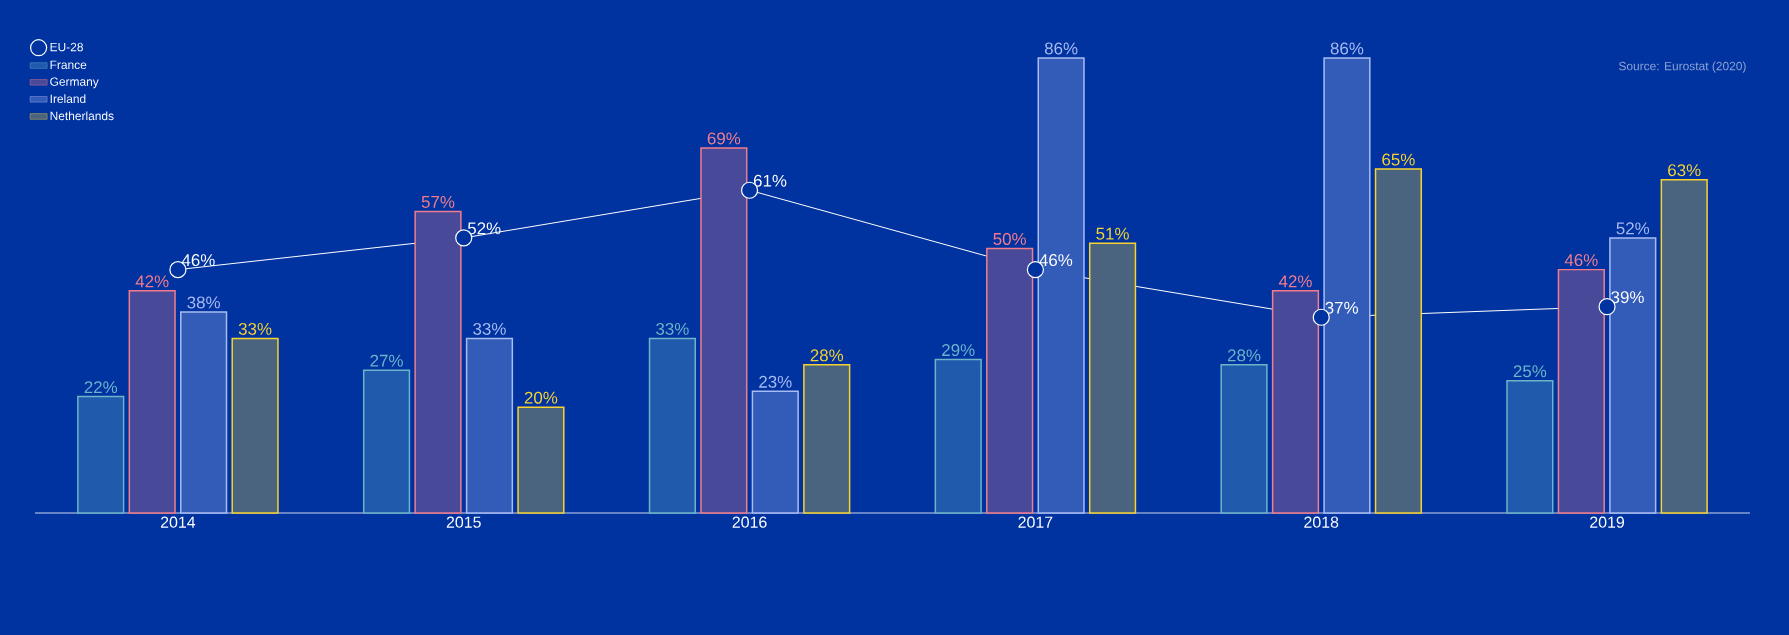 The image size is (1789, 635). What do you see at coordinates (68, 65) in the screenshot?
I see `legend-label: France` at bounding box center [68, 65].